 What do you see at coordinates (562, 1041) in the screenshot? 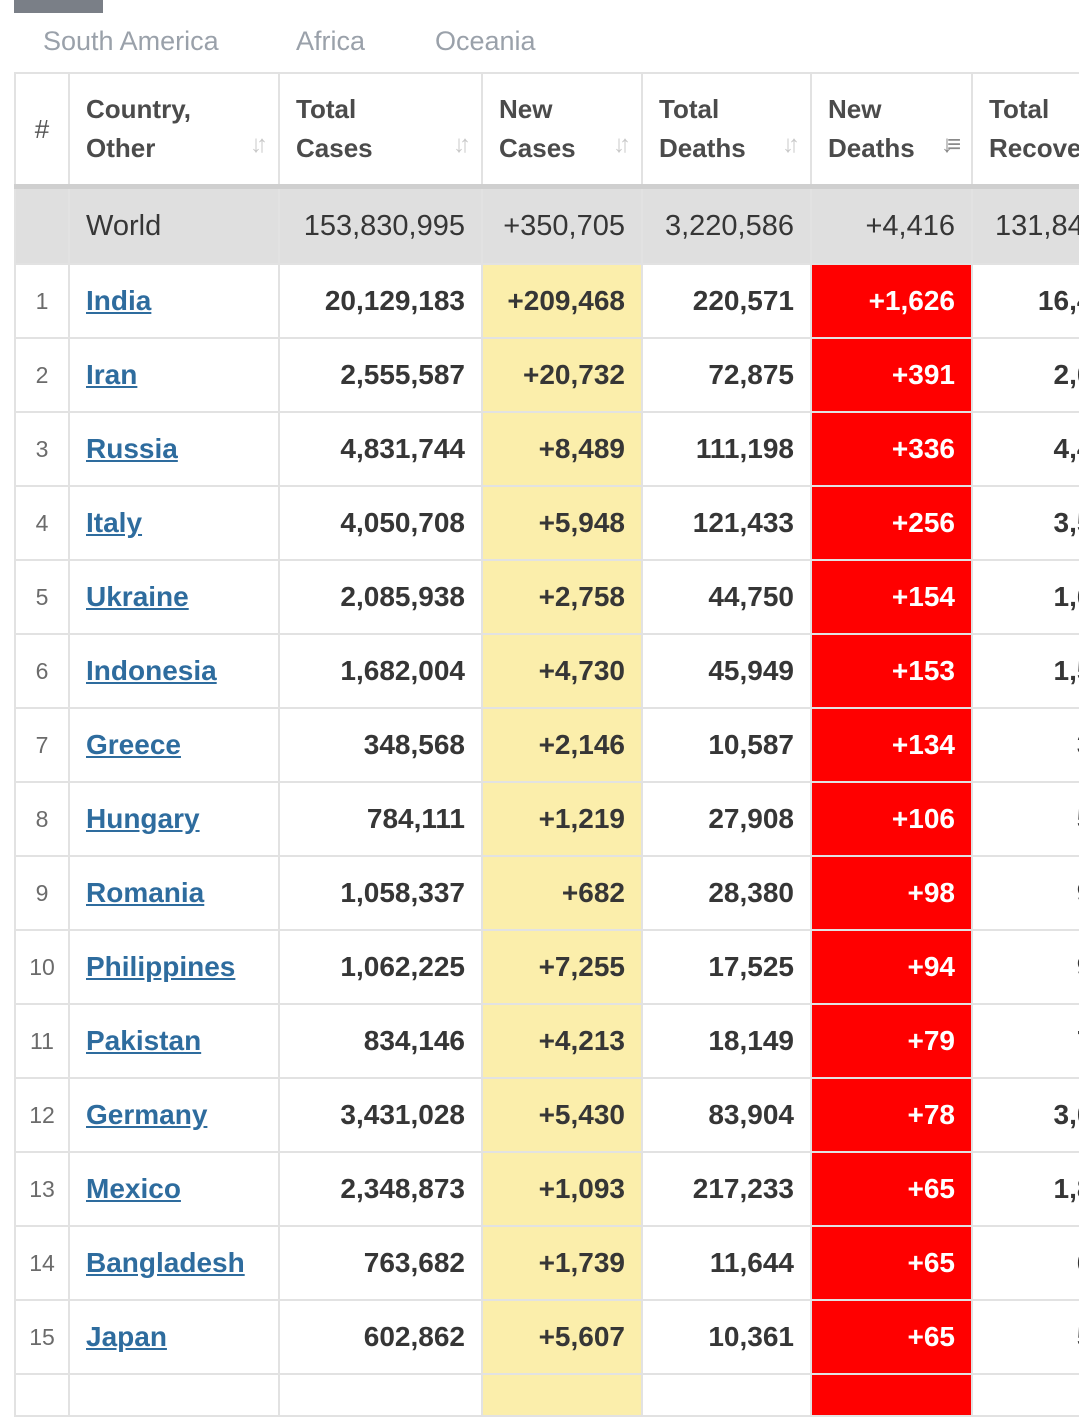
I see `row-new-cases: +4,213` at bounding box center [562, 1041].